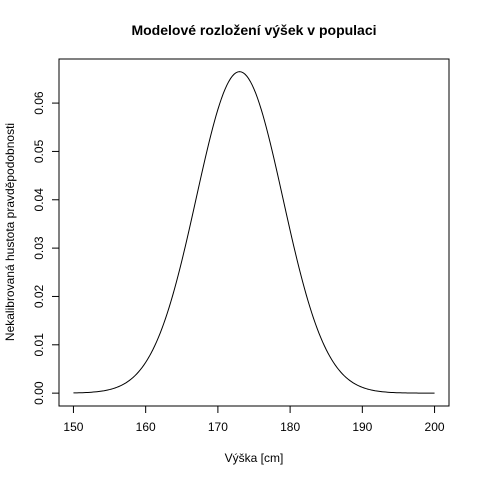 The height and width of the screenshot is (480, 480). I want to click on y-tick-label: 0.03, so click(39, 248).